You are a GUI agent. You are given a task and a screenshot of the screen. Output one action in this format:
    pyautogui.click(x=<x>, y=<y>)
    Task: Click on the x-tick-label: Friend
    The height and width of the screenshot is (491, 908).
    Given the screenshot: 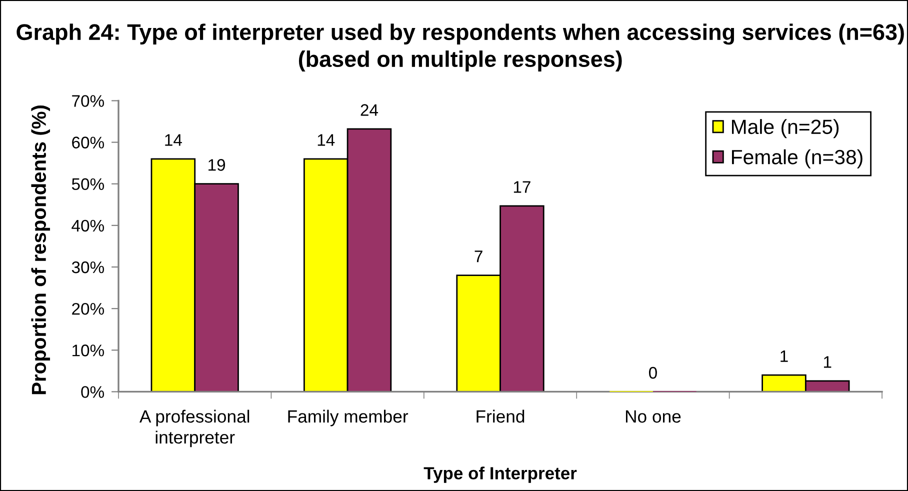 What is the action you would take?
    pyautogui.click(x=500, y=416)
    